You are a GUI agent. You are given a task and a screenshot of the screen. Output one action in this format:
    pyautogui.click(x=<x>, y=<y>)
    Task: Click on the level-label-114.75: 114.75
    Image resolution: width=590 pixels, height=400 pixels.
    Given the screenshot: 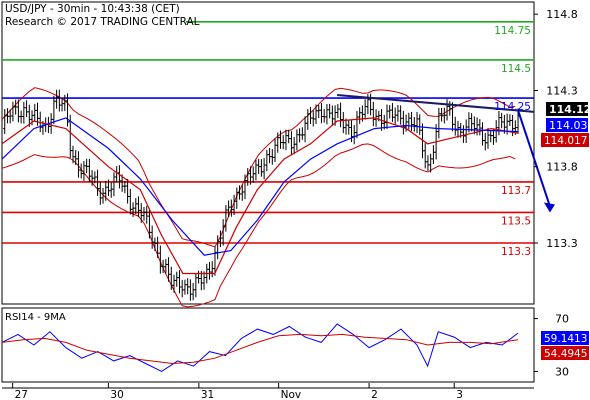 What is the action you would take?
    pyautogui.click(x=512, y=31)
    